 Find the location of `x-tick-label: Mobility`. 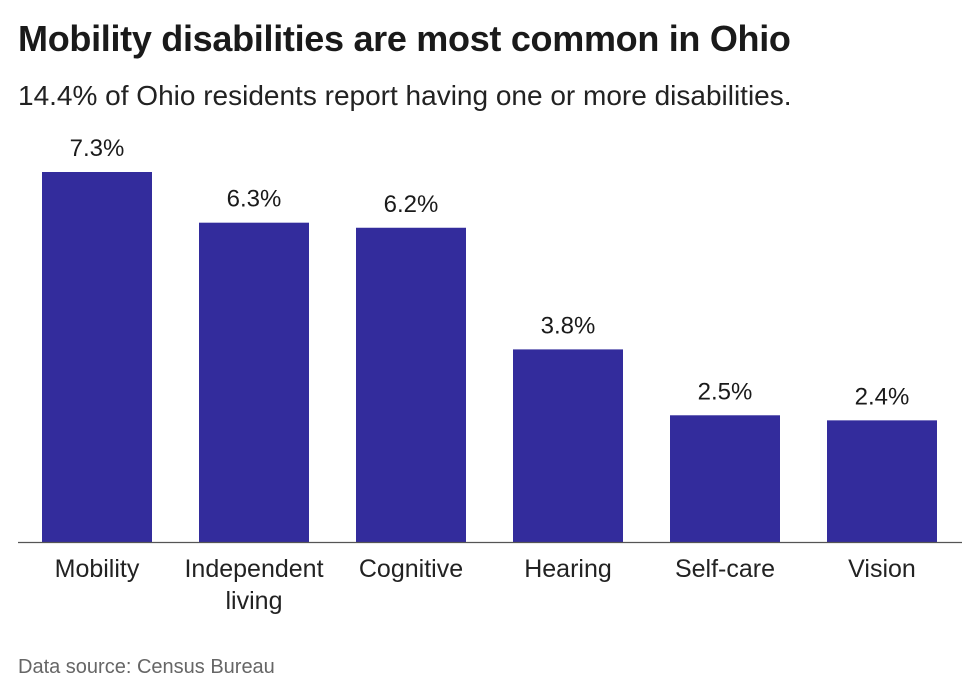

x-tick-label: Mobility is located at coordinates (97, 569).